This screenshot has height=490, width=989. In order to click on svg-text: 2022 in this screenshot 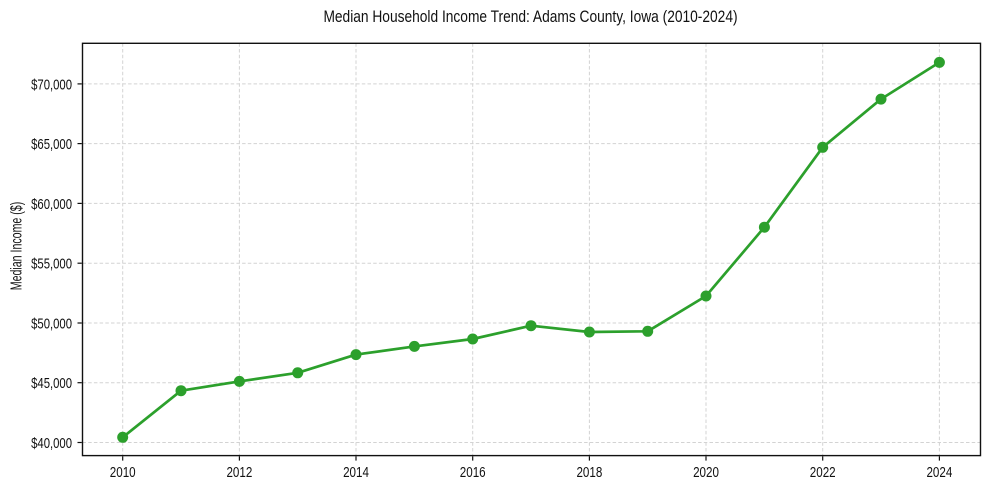, I will do `click(823, 471)`.